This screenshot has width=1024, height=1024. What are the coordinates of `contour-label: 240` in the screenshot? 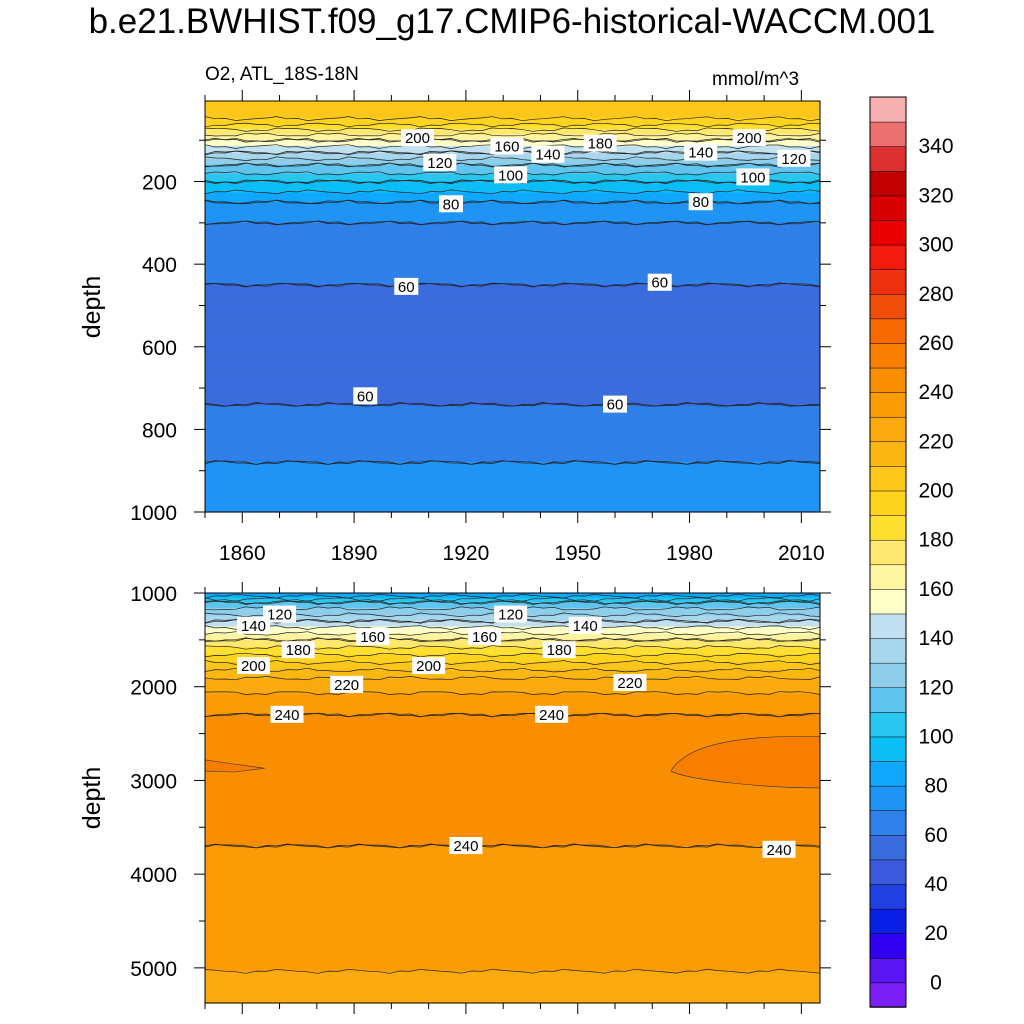 It's located at (778, 850).